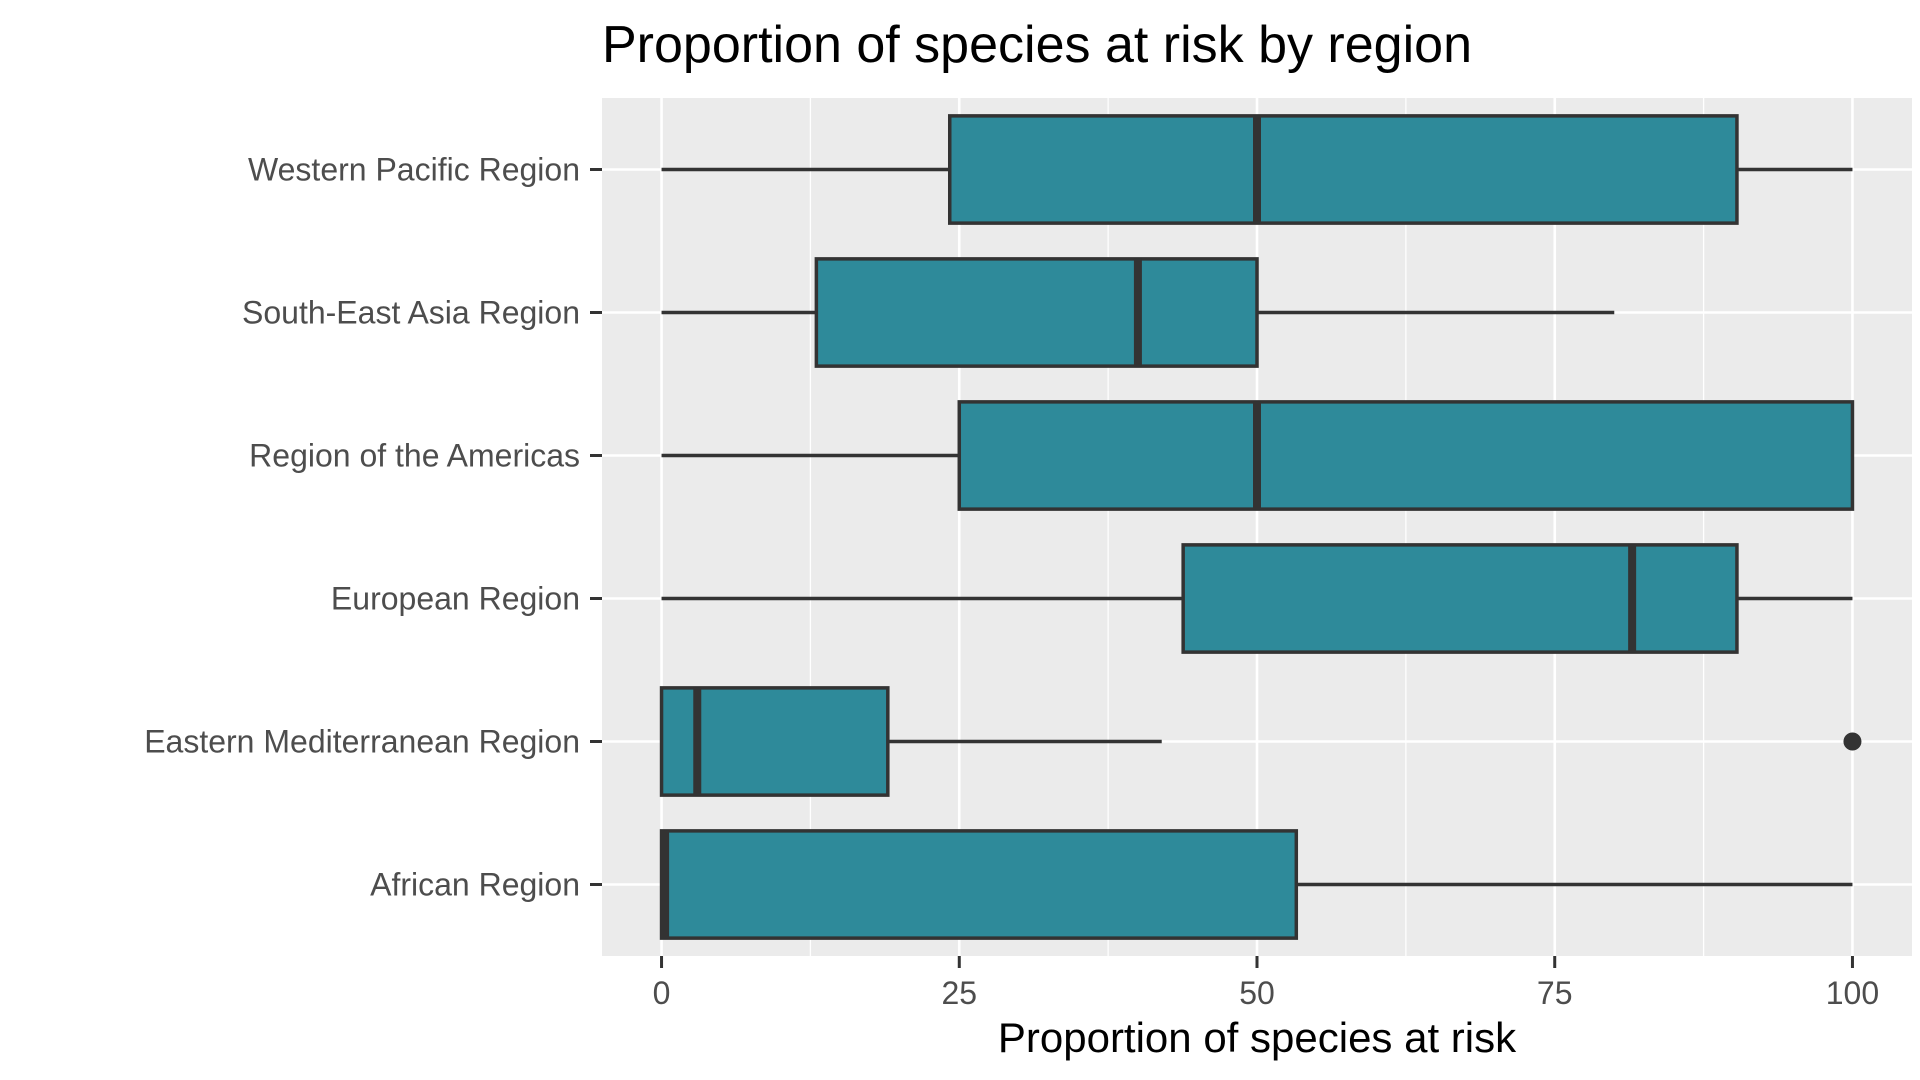 The image size is (1920, 1080). I want to click on x-tick-label: 0, so click(662, 993).